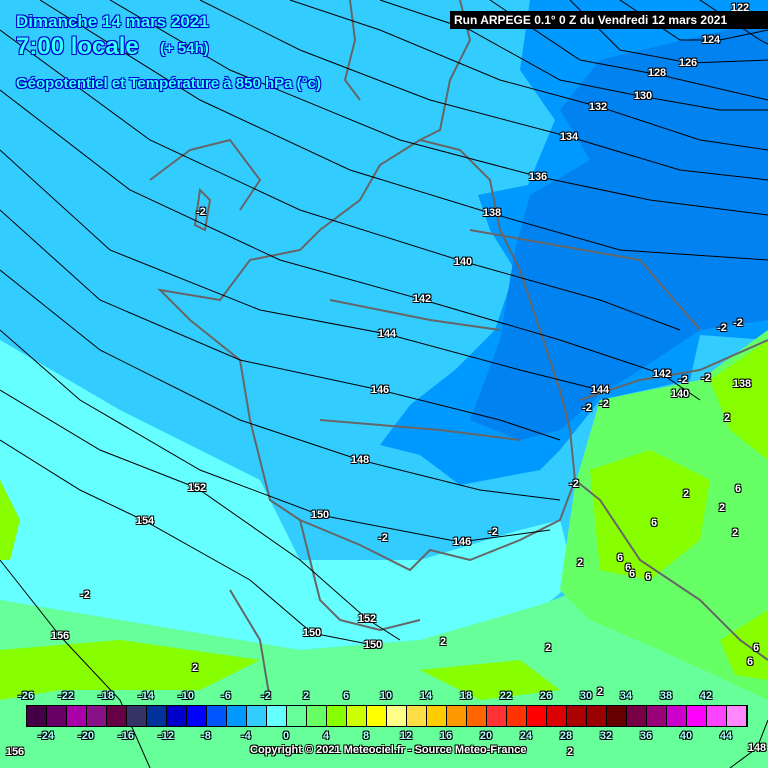 This screenshot has width=768, height=768. What do you see at coordinates (686, 736) in the screenshot?
I see `legend-label-bottom: 40` at bounding box center [686, 736].